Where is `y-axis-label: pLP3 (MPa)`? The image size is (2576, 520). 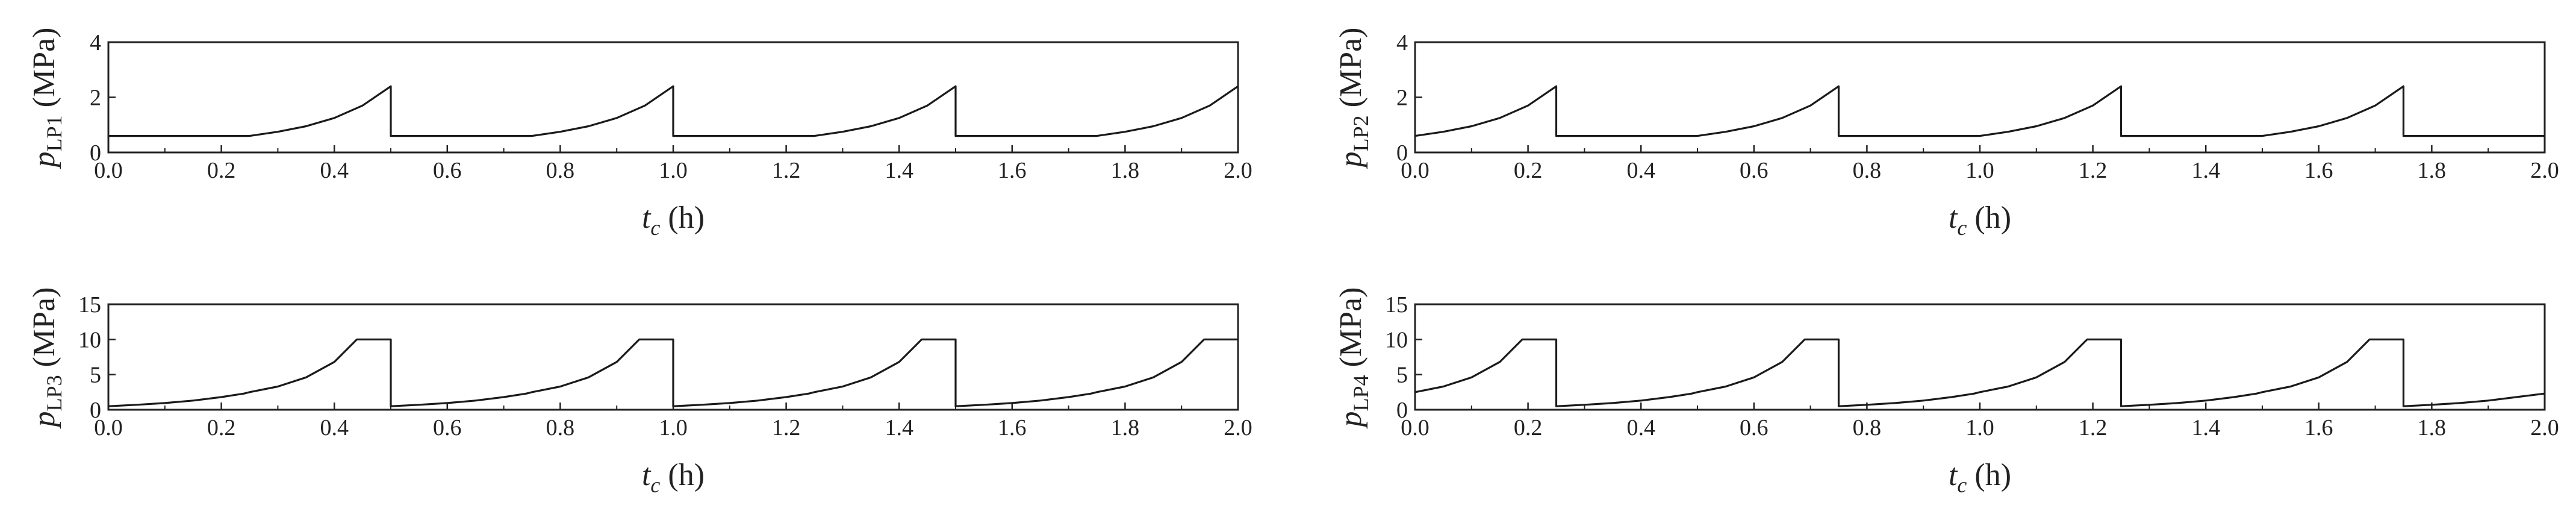
y-axis-label: pLP3 (MPa) is located at coordinates (47, 358).